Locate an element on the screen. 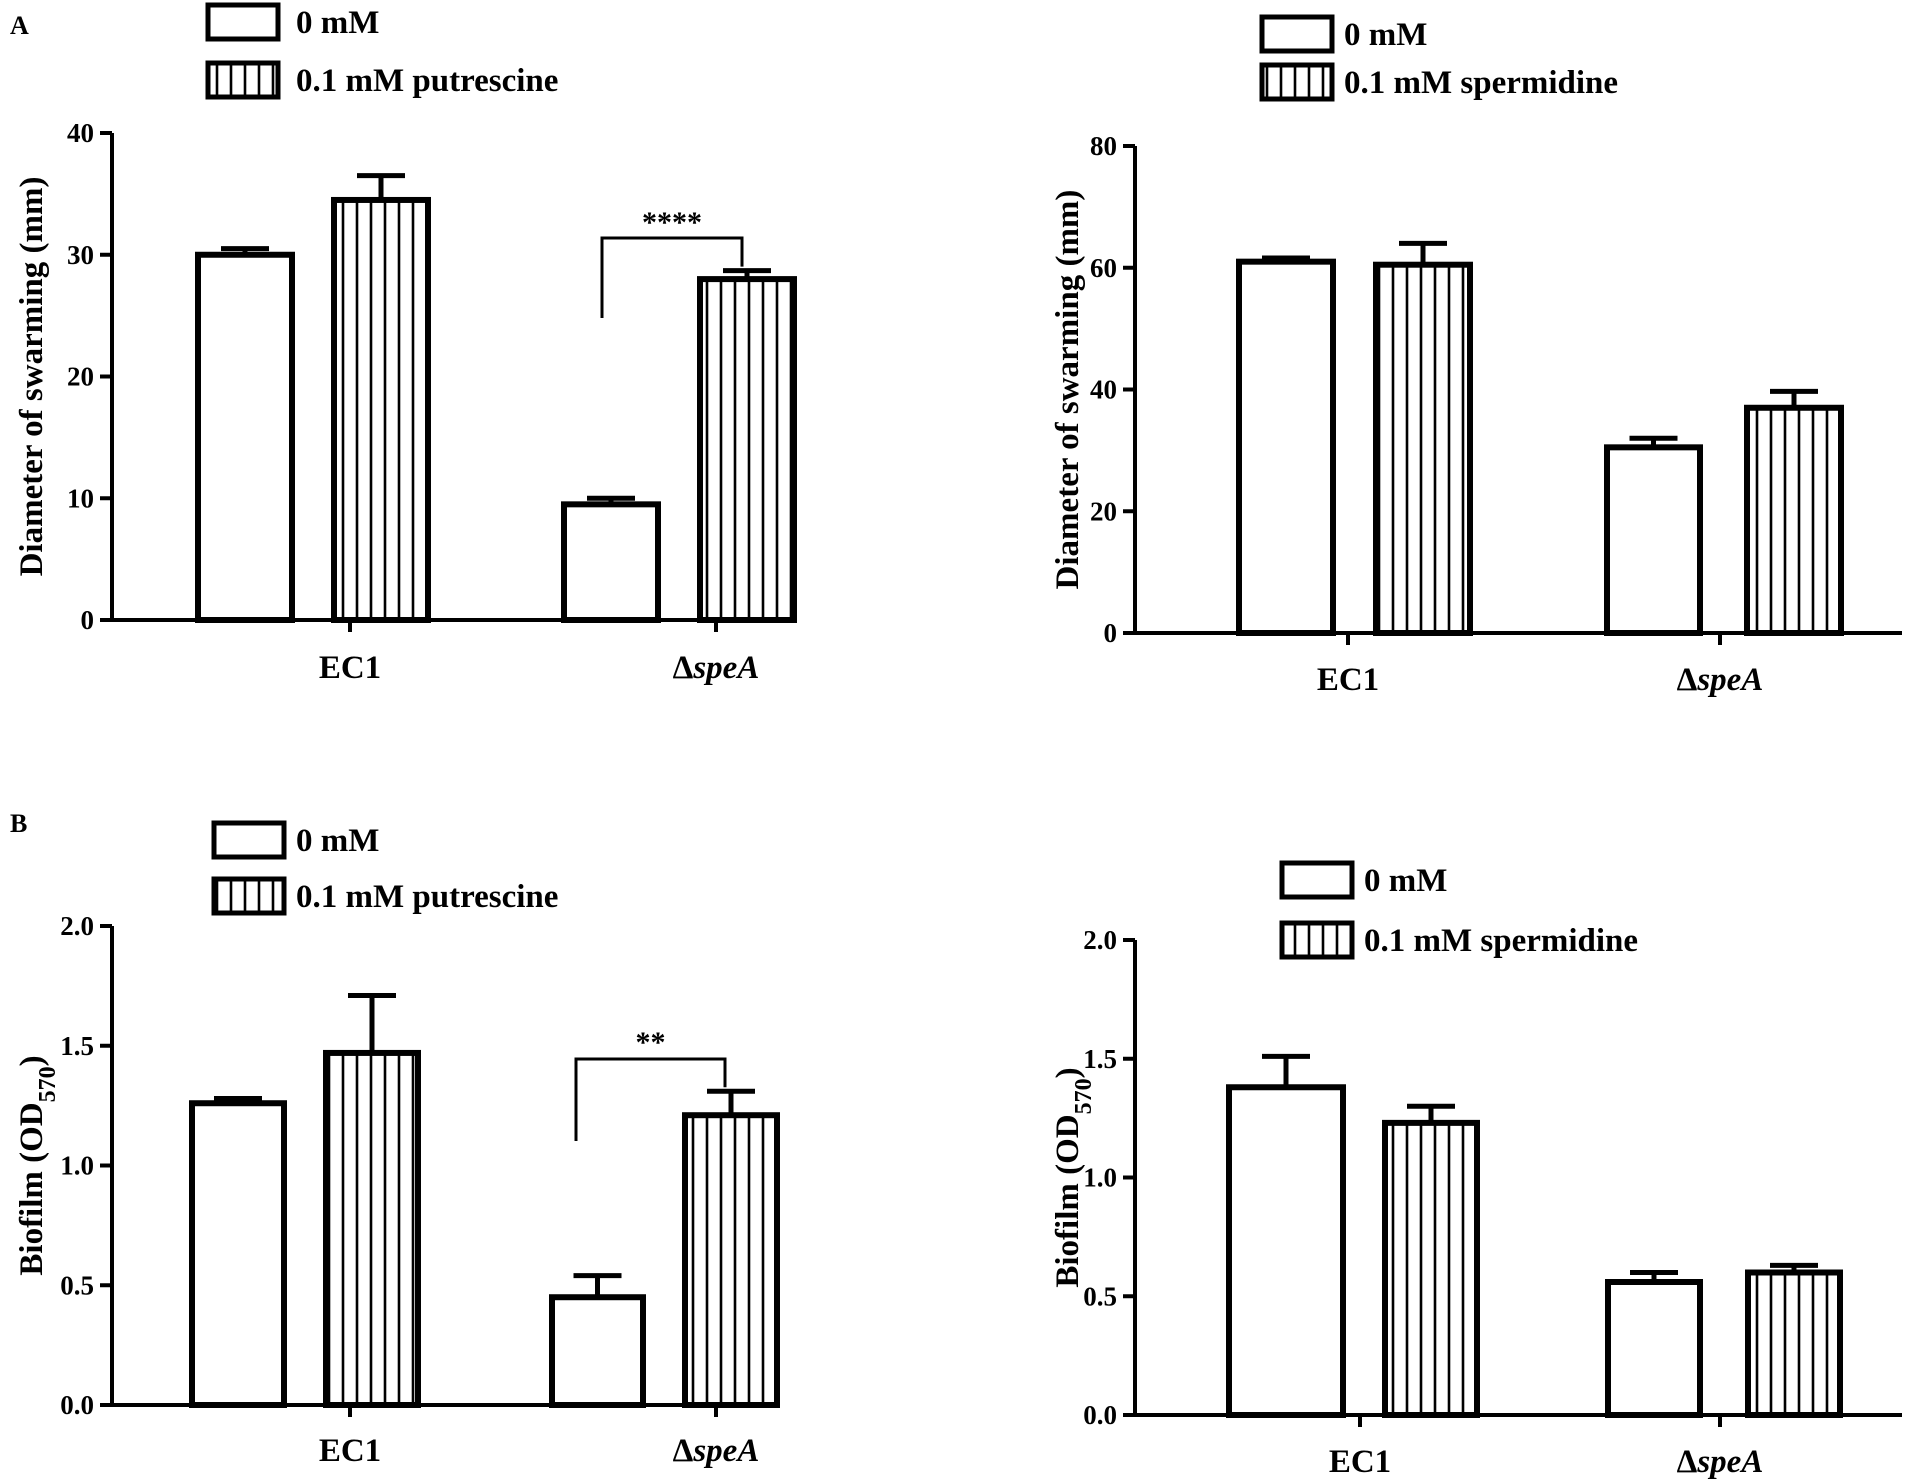 This screenshot has height=1484, width=1908. y-tick-label: 30 is located at coordinates (80, 255).